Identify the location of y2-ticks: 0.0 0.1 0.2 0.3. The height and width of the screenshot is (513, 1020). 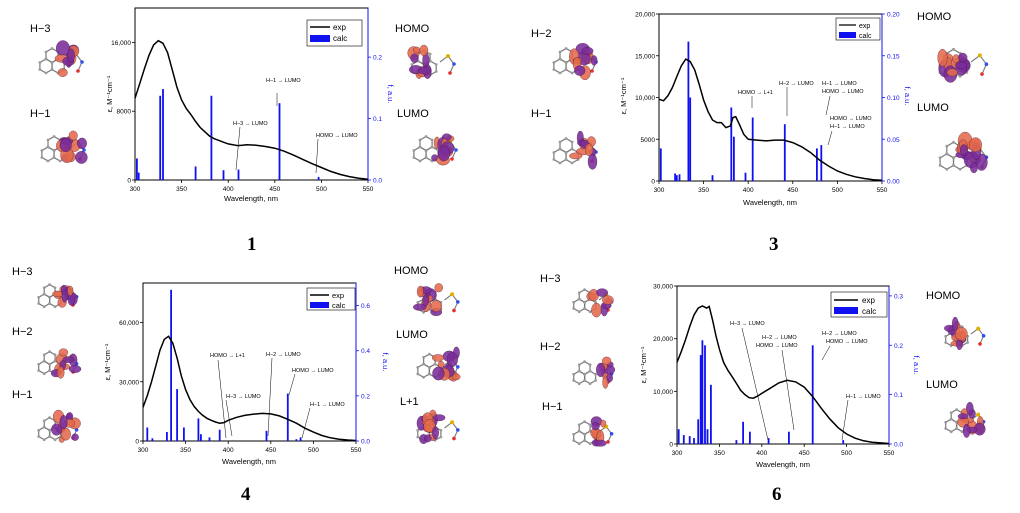
(895, 367).